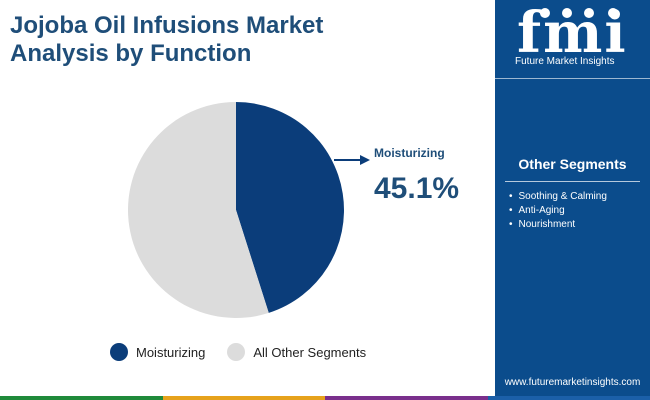 The image size is (650, 400). I want to click on highlight-label: Moisturizing, so click(409, 153).